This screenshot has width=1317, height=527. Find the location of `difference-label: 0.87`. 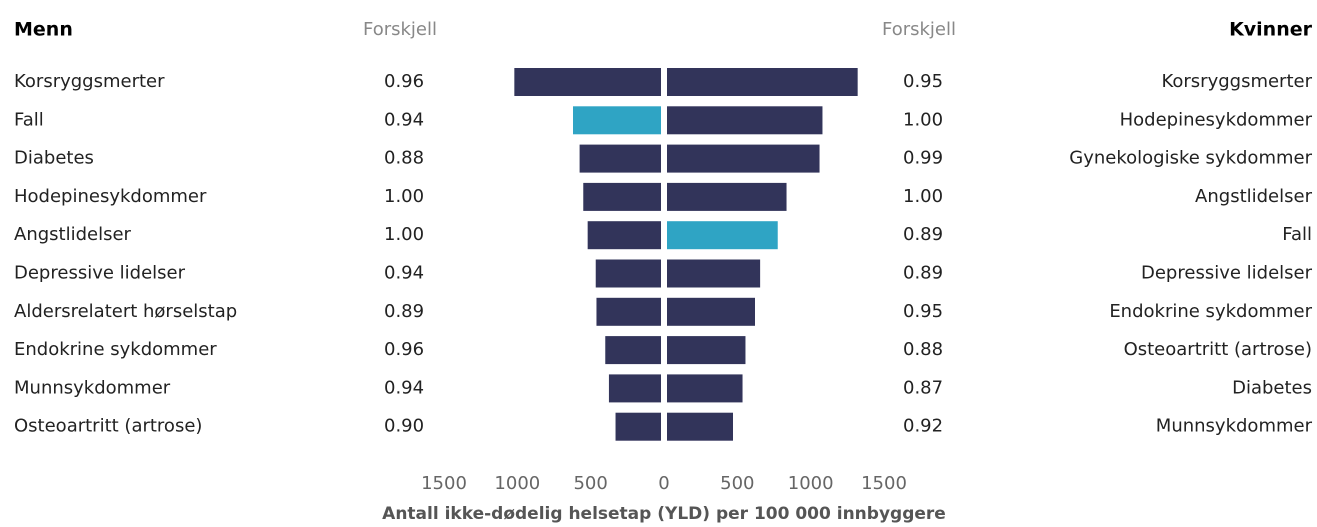

difference-label: 0.87 is located at coordinates (923, 387).